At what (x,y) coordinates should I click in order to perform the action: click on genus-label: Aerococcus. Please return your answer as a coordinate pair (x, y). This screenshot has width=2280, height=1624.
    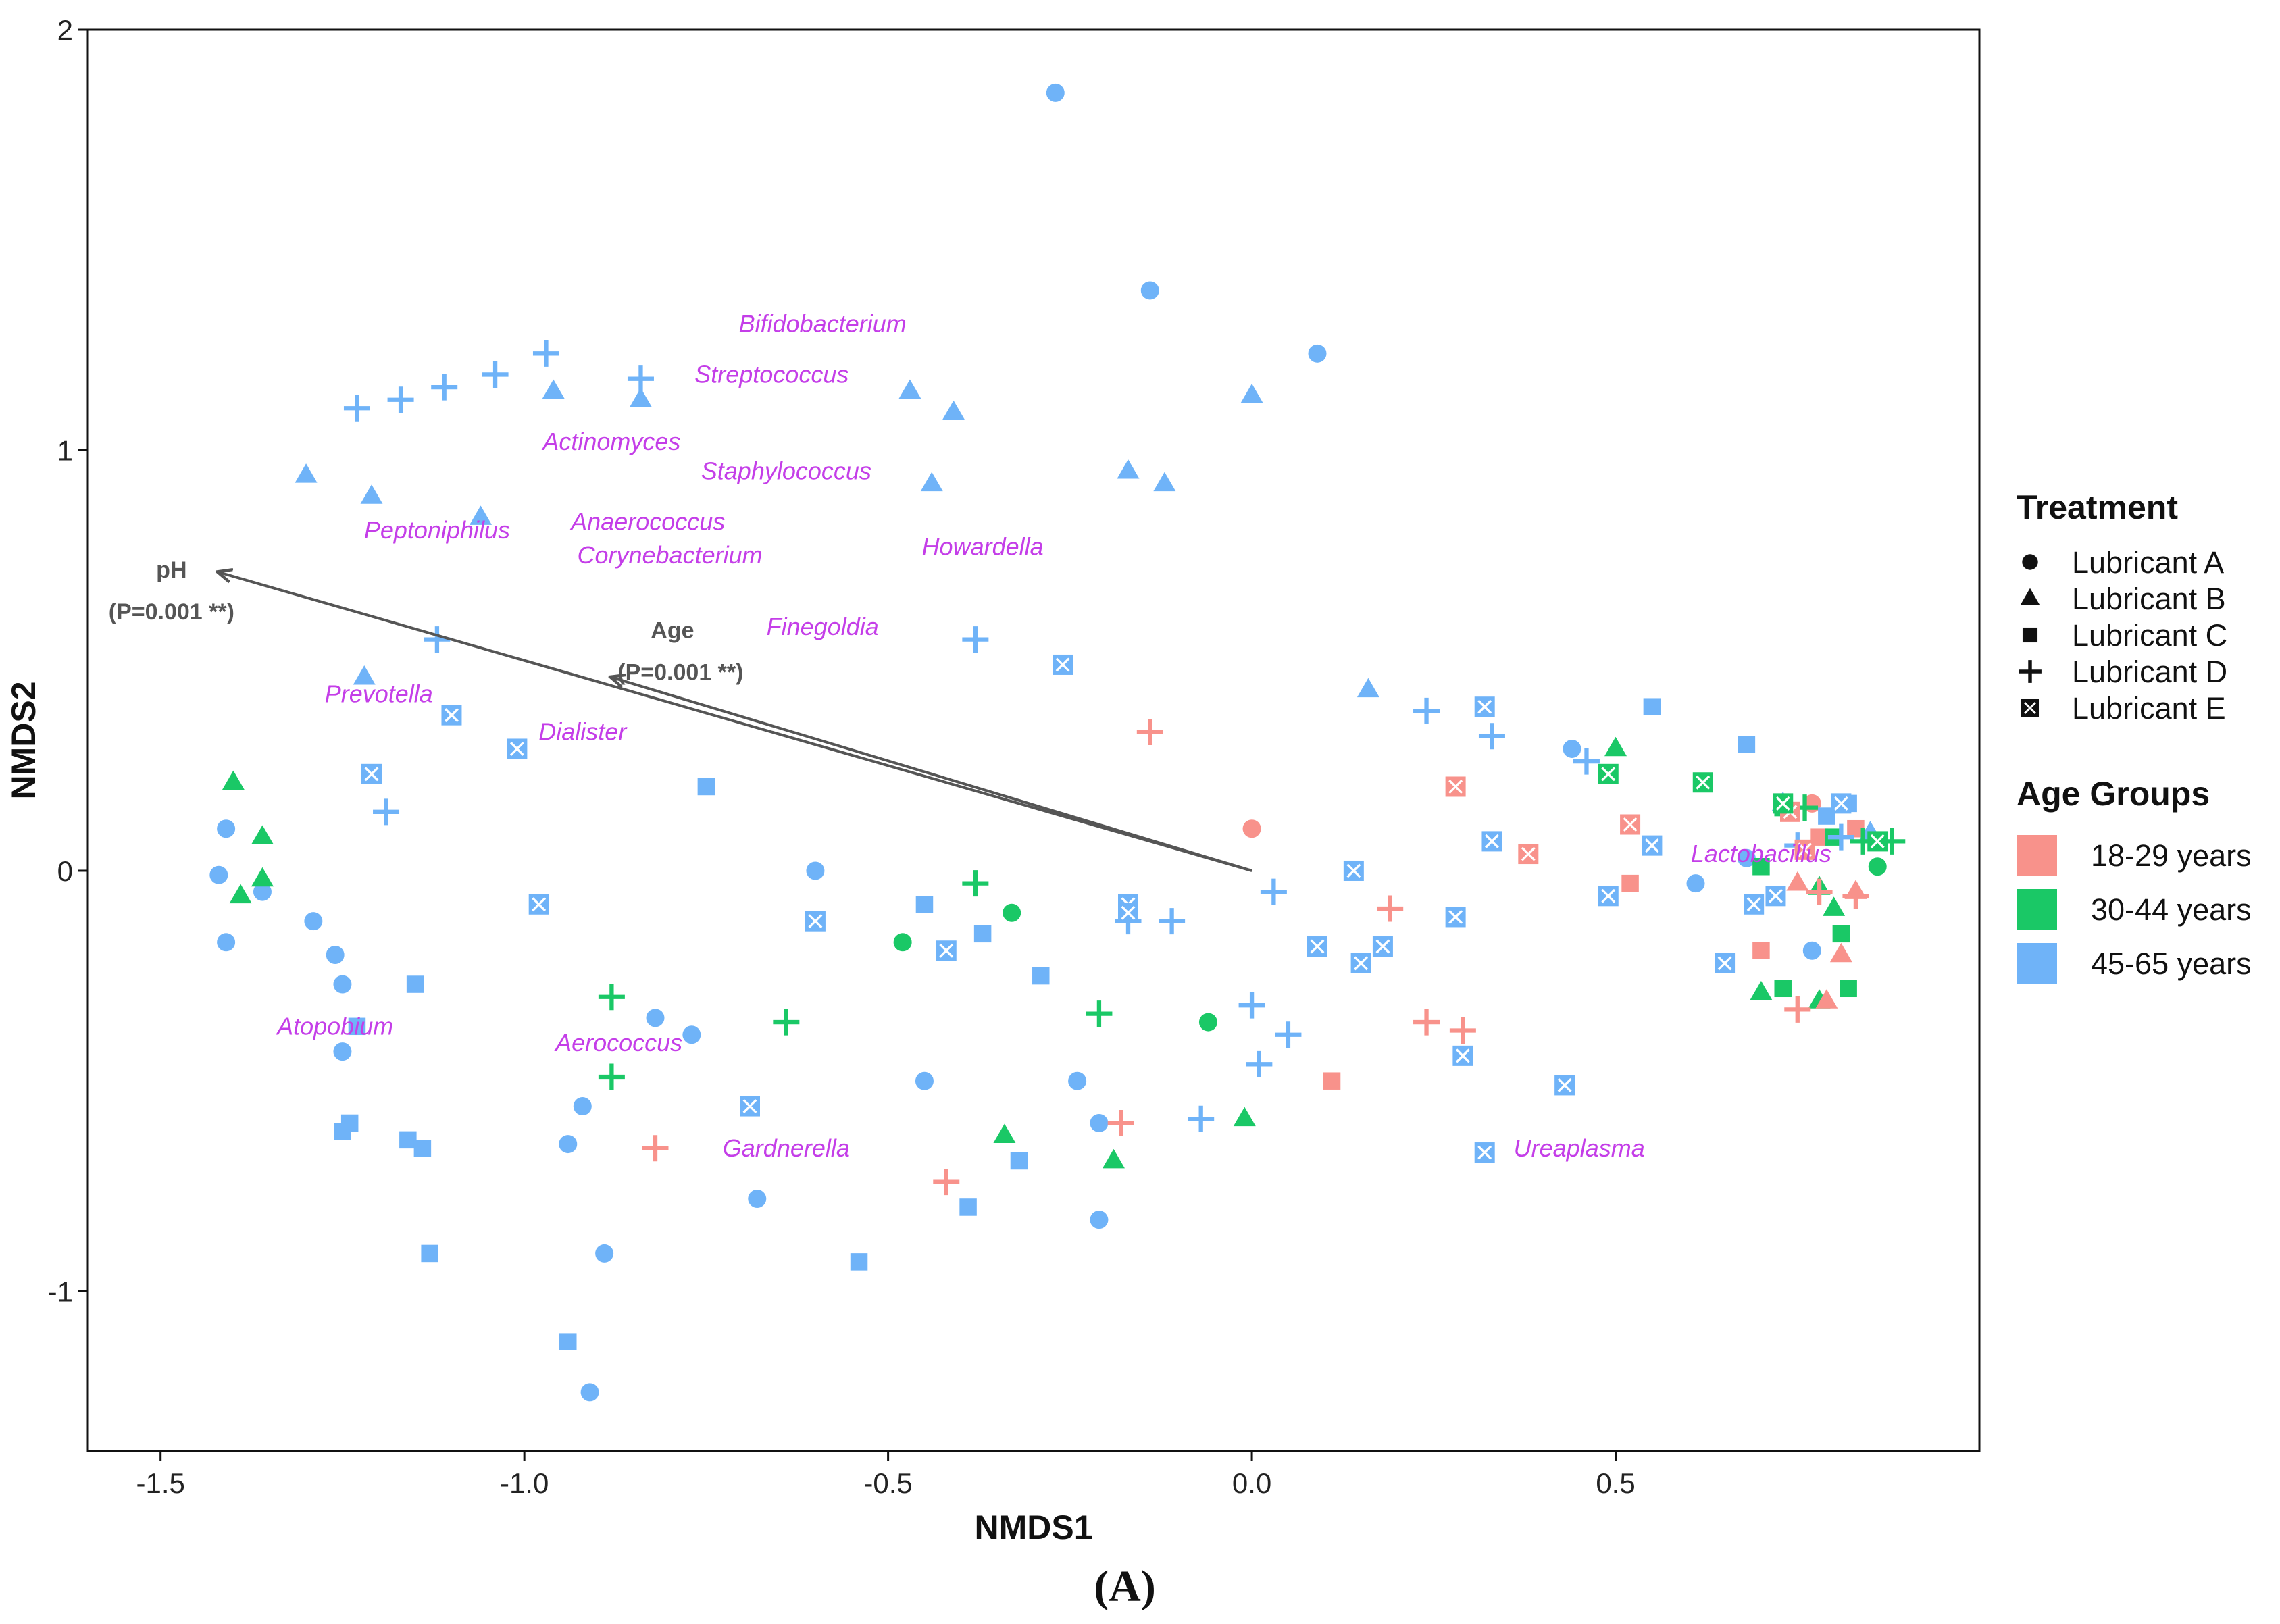
    Looking at the image, I should click on (618, 1043).